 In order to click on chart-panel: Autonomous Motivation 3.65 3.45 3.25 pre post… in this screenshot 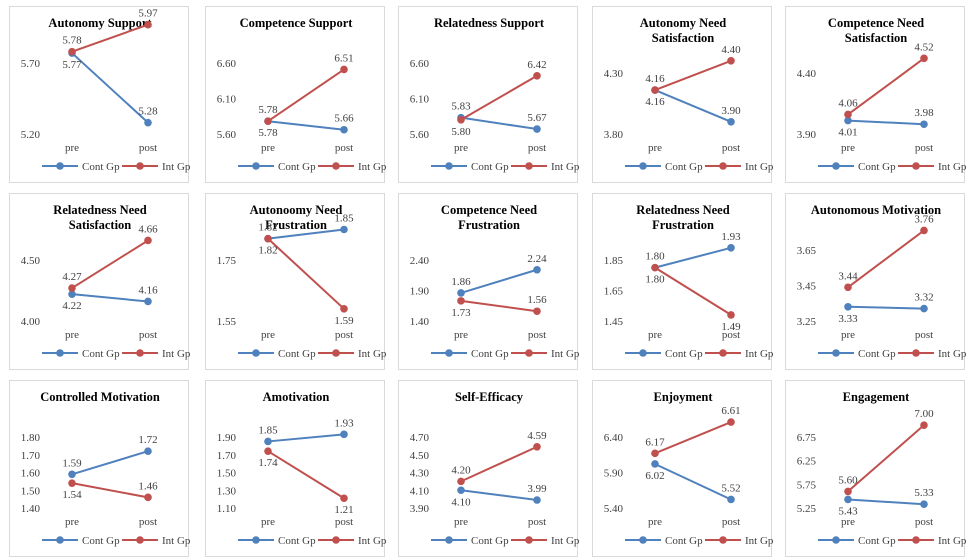, I will do `click(876, 281)`.